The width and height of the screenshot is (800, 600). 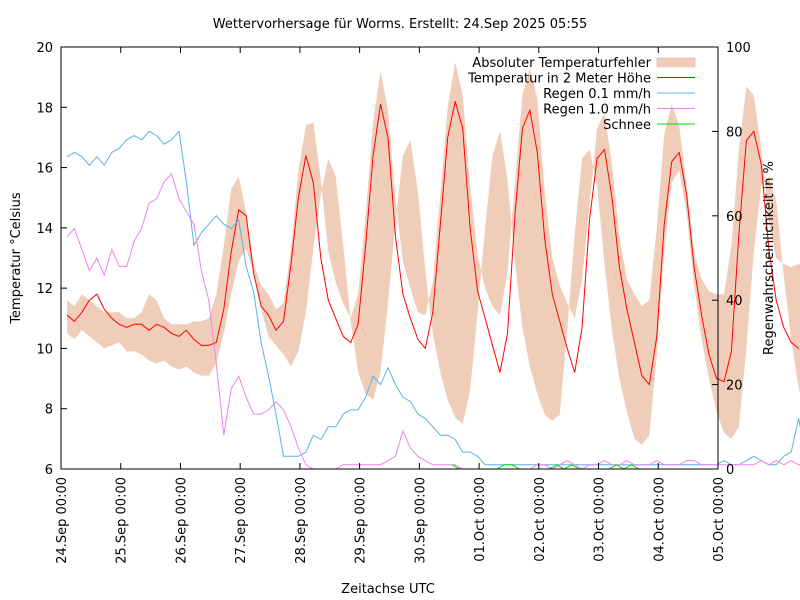 I want to click on y2-tick-label: 40, so click(x=734, y=301).